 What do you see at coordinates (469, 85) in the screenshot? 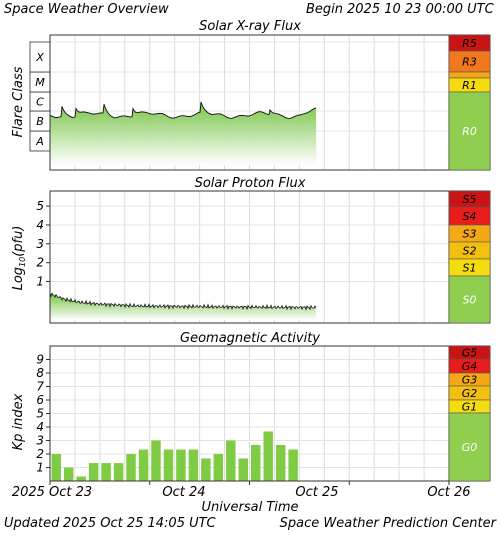
I see `xray-scale-label-R1: R1` at bounding box center [469, 85].